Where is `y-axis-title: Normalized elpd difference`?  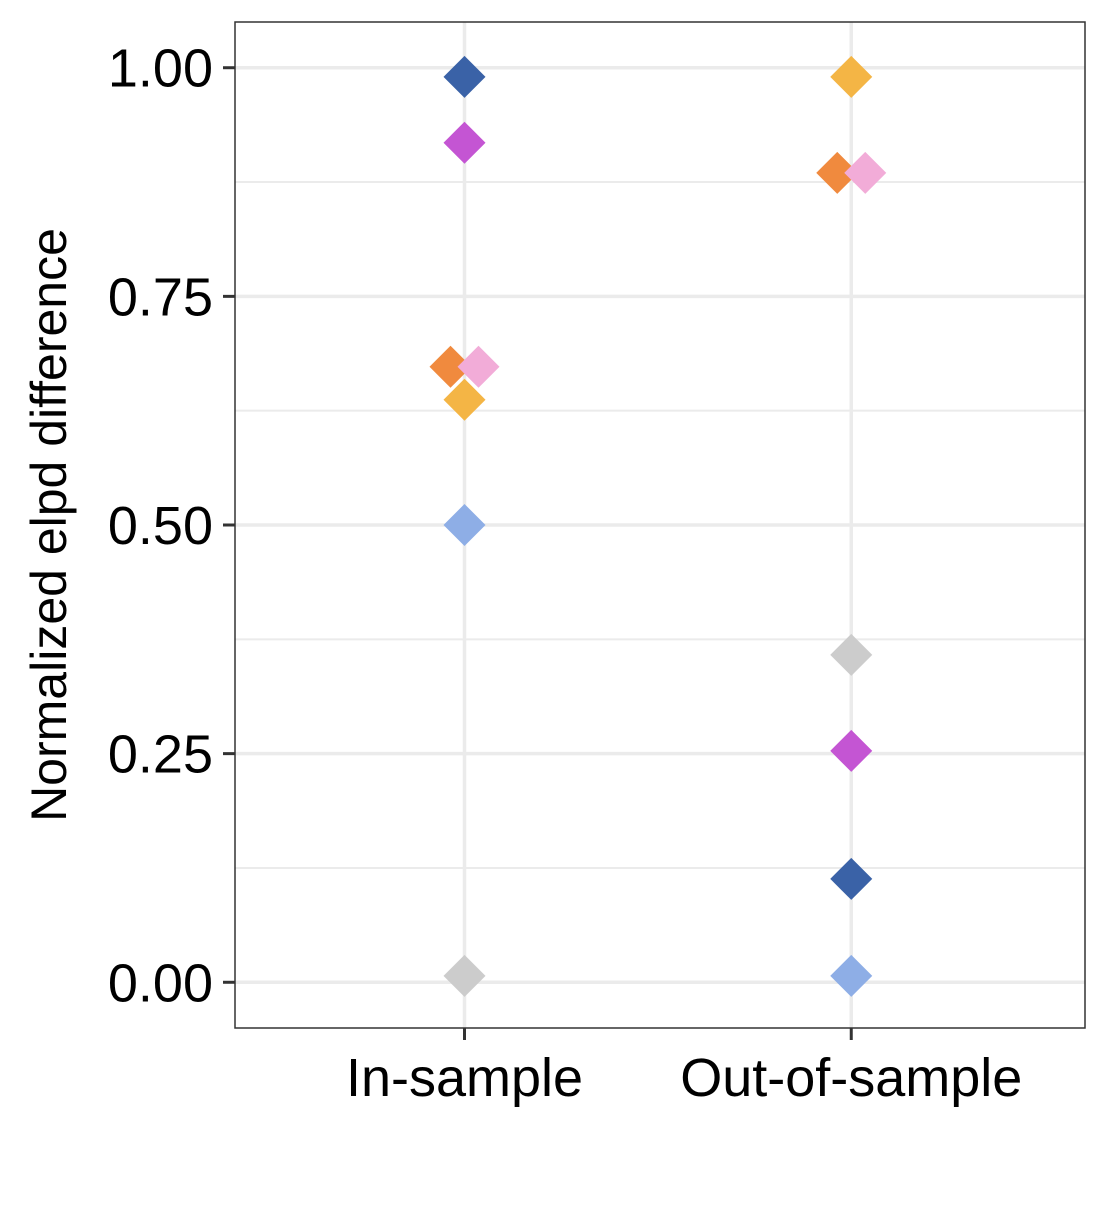
y-axis-title: Normalized elpd difference is located at coordinates (49, 525).